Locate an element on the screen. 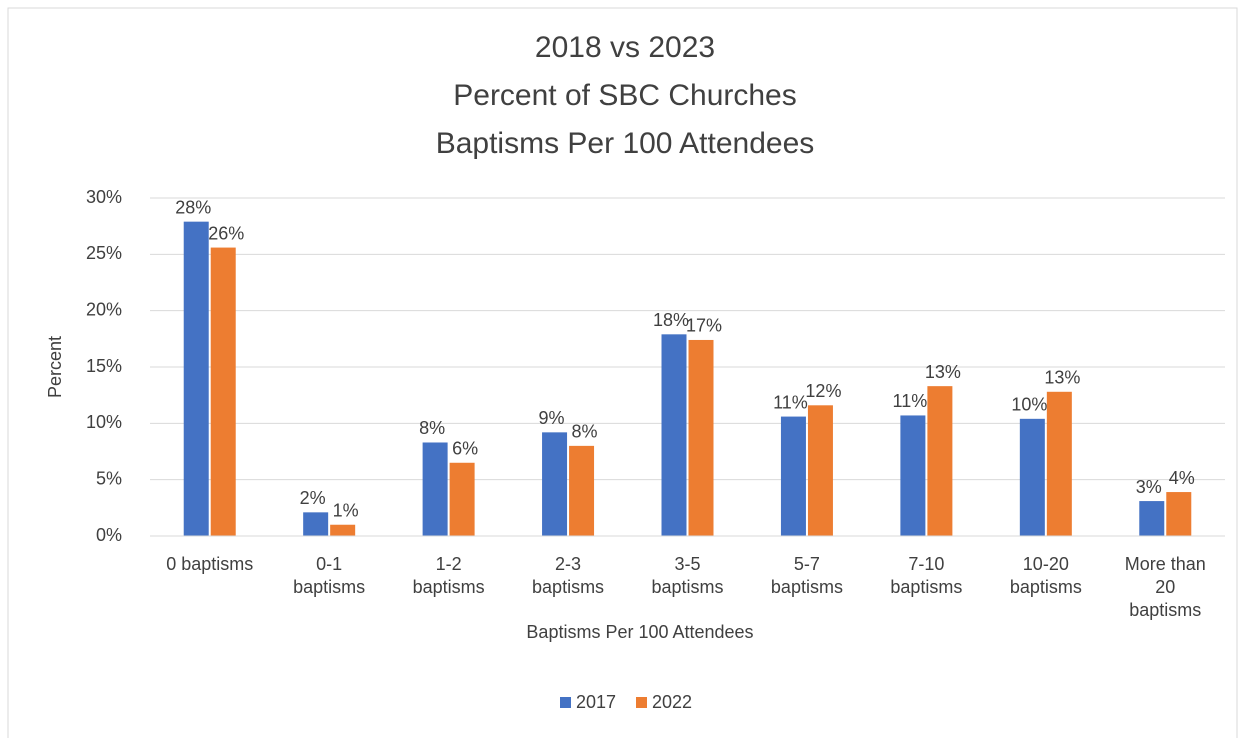 The image size is (1251, 738). data-label: 10% is located at coordinates (1029, 405).